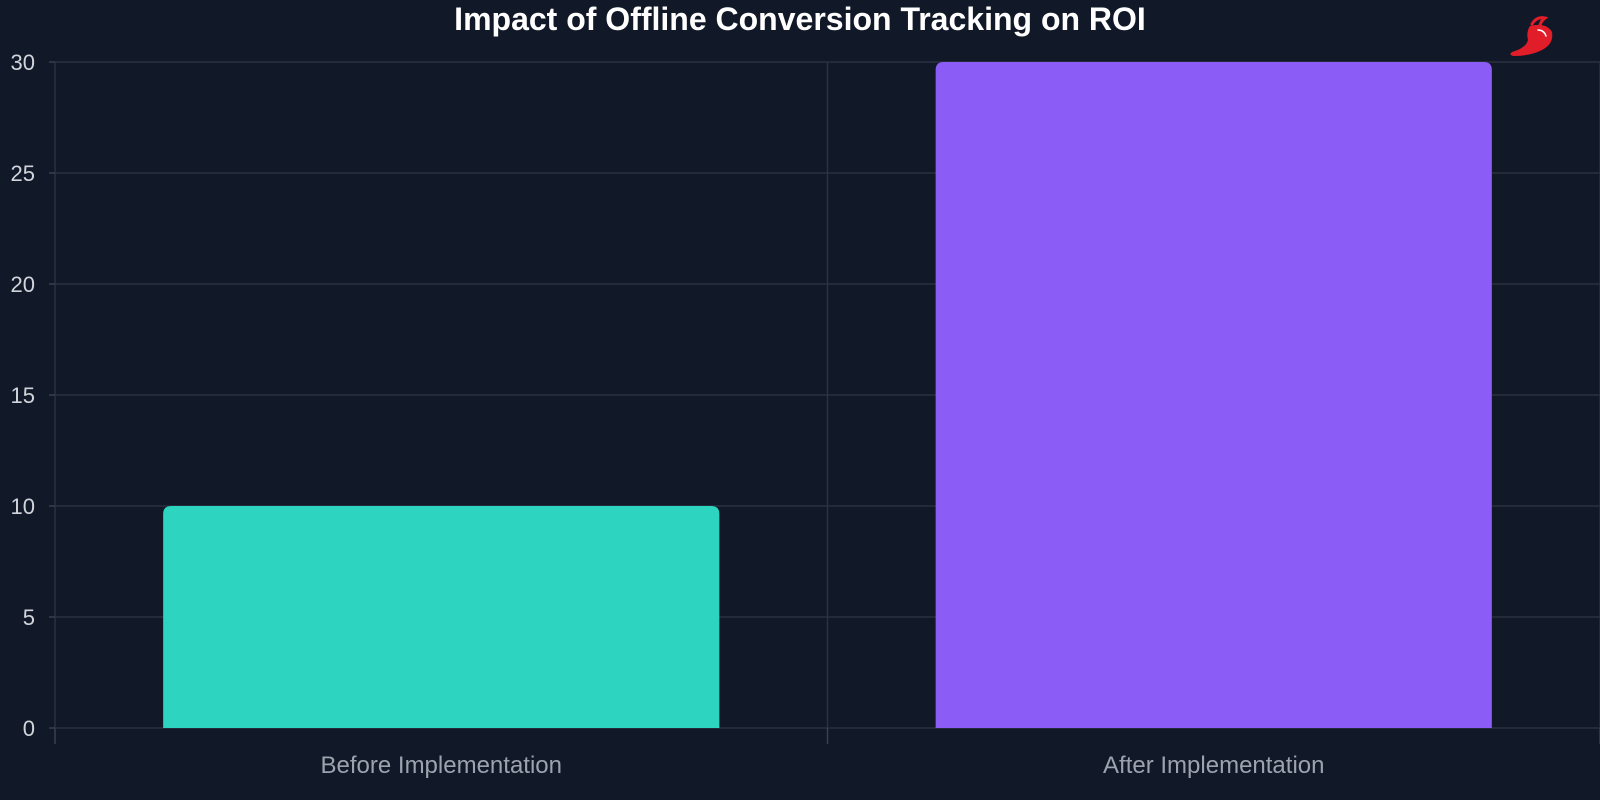 This screenshot has height=800, width=1600. I want to click on y-tick-label: 25, so click(23, 173).